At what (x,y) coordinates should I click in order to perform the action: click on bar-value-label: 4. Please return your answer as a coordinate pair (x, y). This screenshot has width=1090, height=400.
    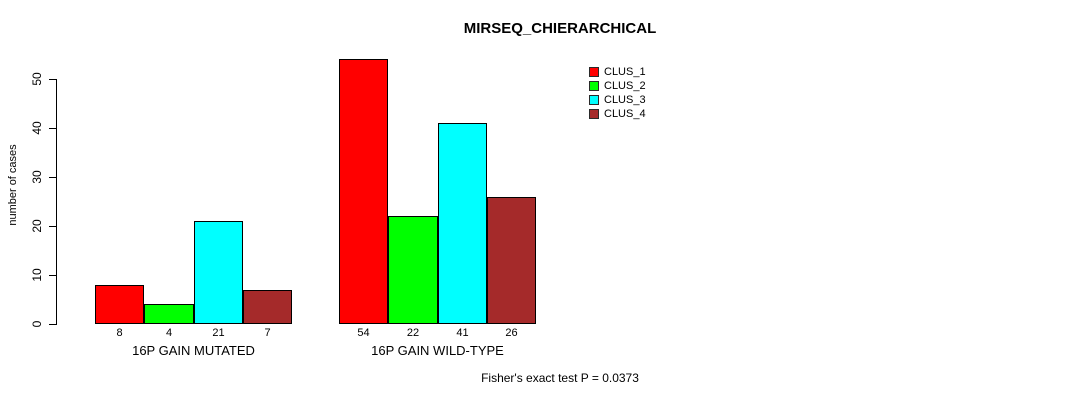
    Looking at the image, I should click on (169, 333).